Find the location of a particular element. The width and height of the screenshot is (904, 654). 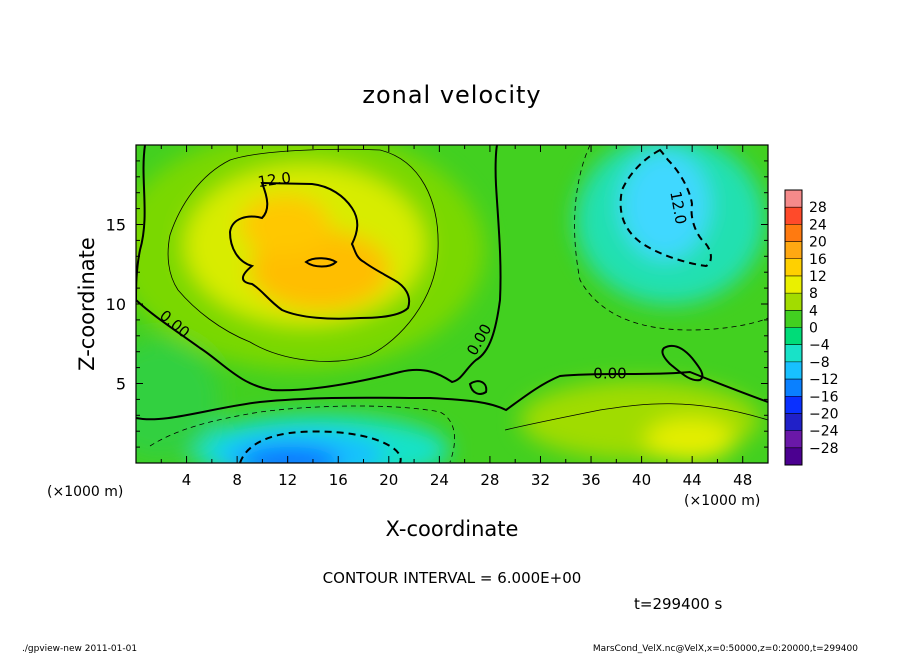

contour-12-positive-inner is located at coordinates (321, 262).